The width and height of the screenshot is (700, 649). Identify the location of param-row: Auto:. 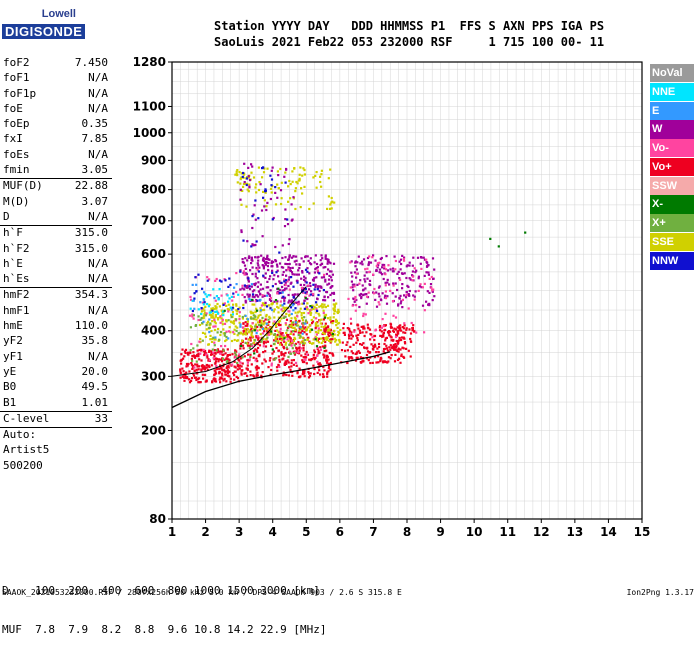
(56, 435).